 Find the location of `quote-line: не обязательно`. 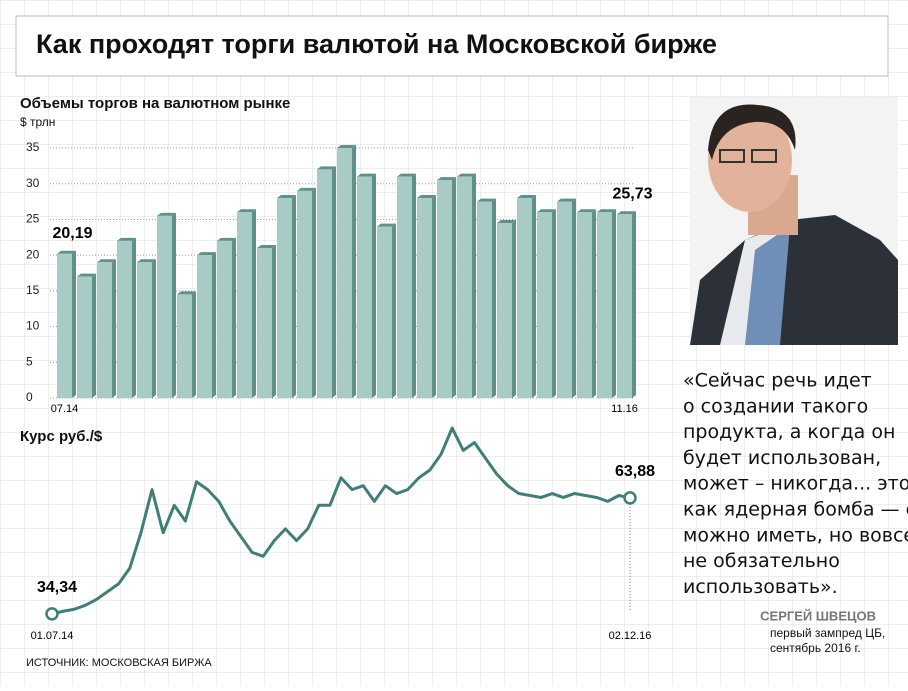

quote-line: не обязательно is located at coordinates (761, 561).